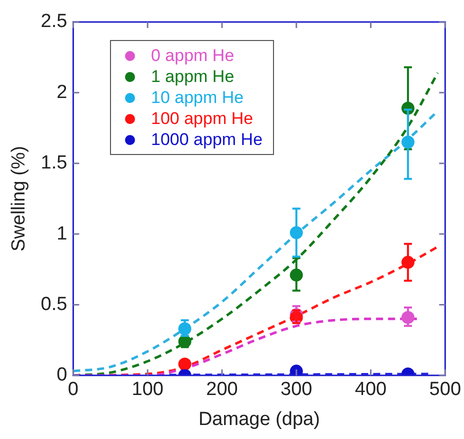 Image resolution: width=464 pixels, height=439 pixels. I want to click on x-tick-label: 200, so click(222, 389).